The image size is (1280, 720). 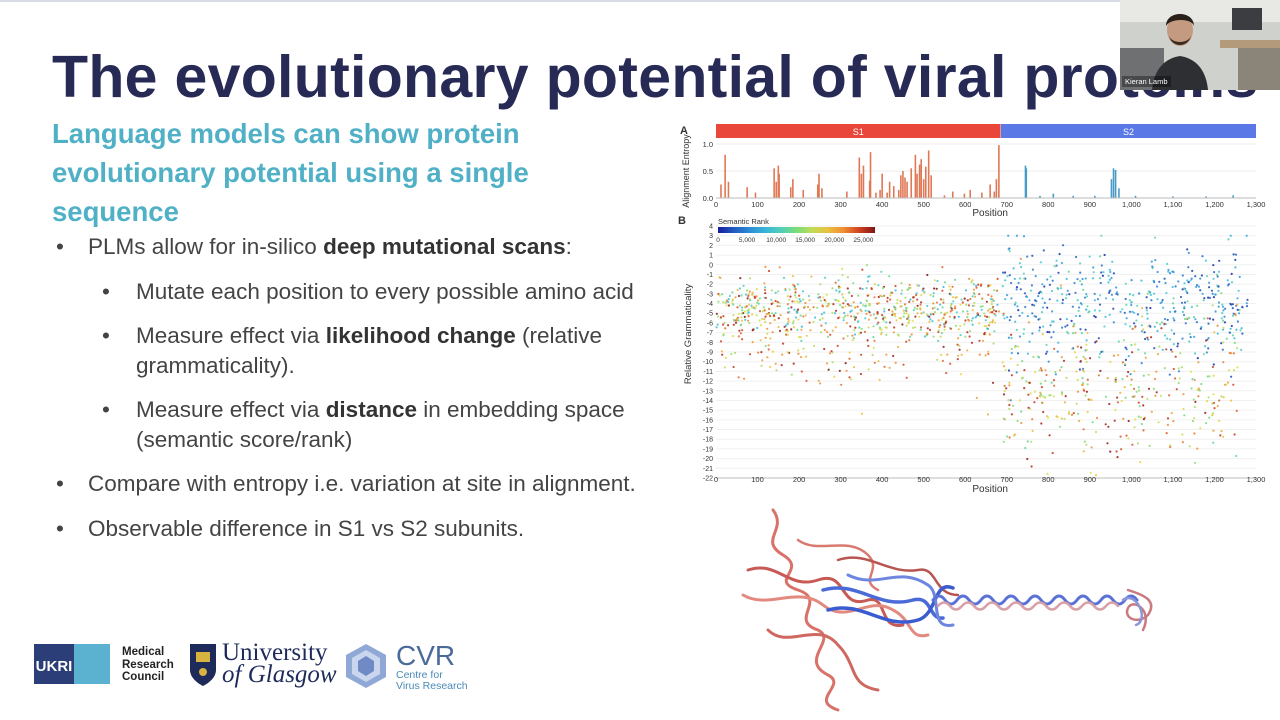 What do you see at coordinates (148, 665) in the screenshot?
I see `mrc-logo: Medical Research Council` at bounding box center [148, 665].